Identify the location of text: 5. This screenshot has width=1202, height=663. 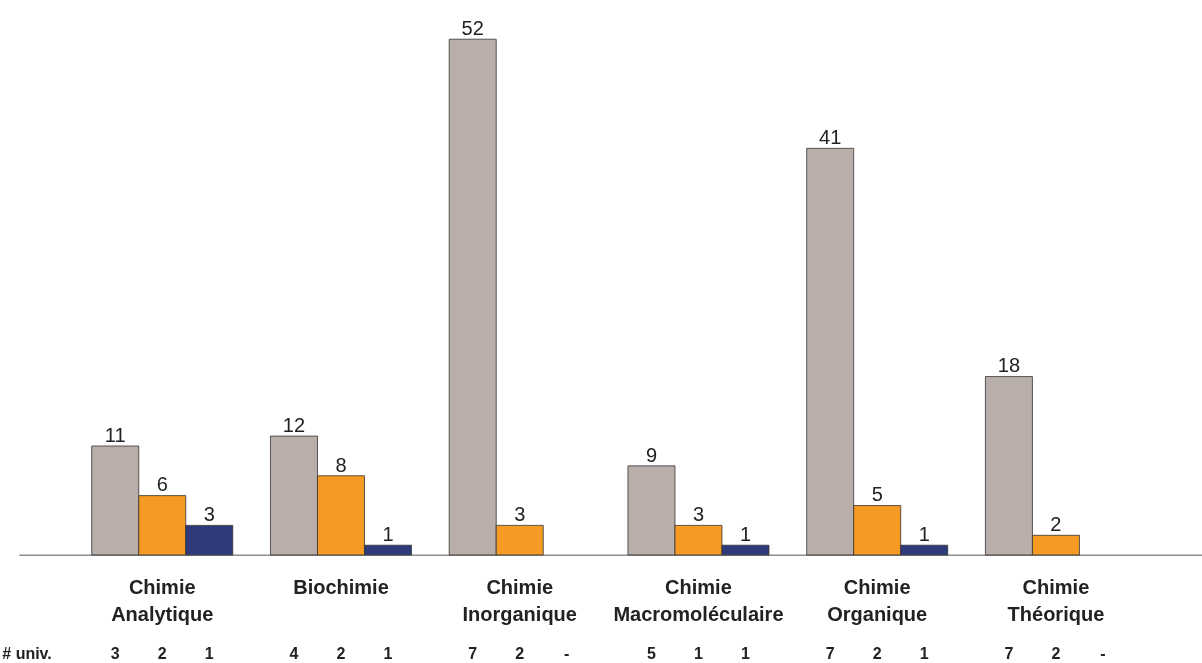
(652, 654).